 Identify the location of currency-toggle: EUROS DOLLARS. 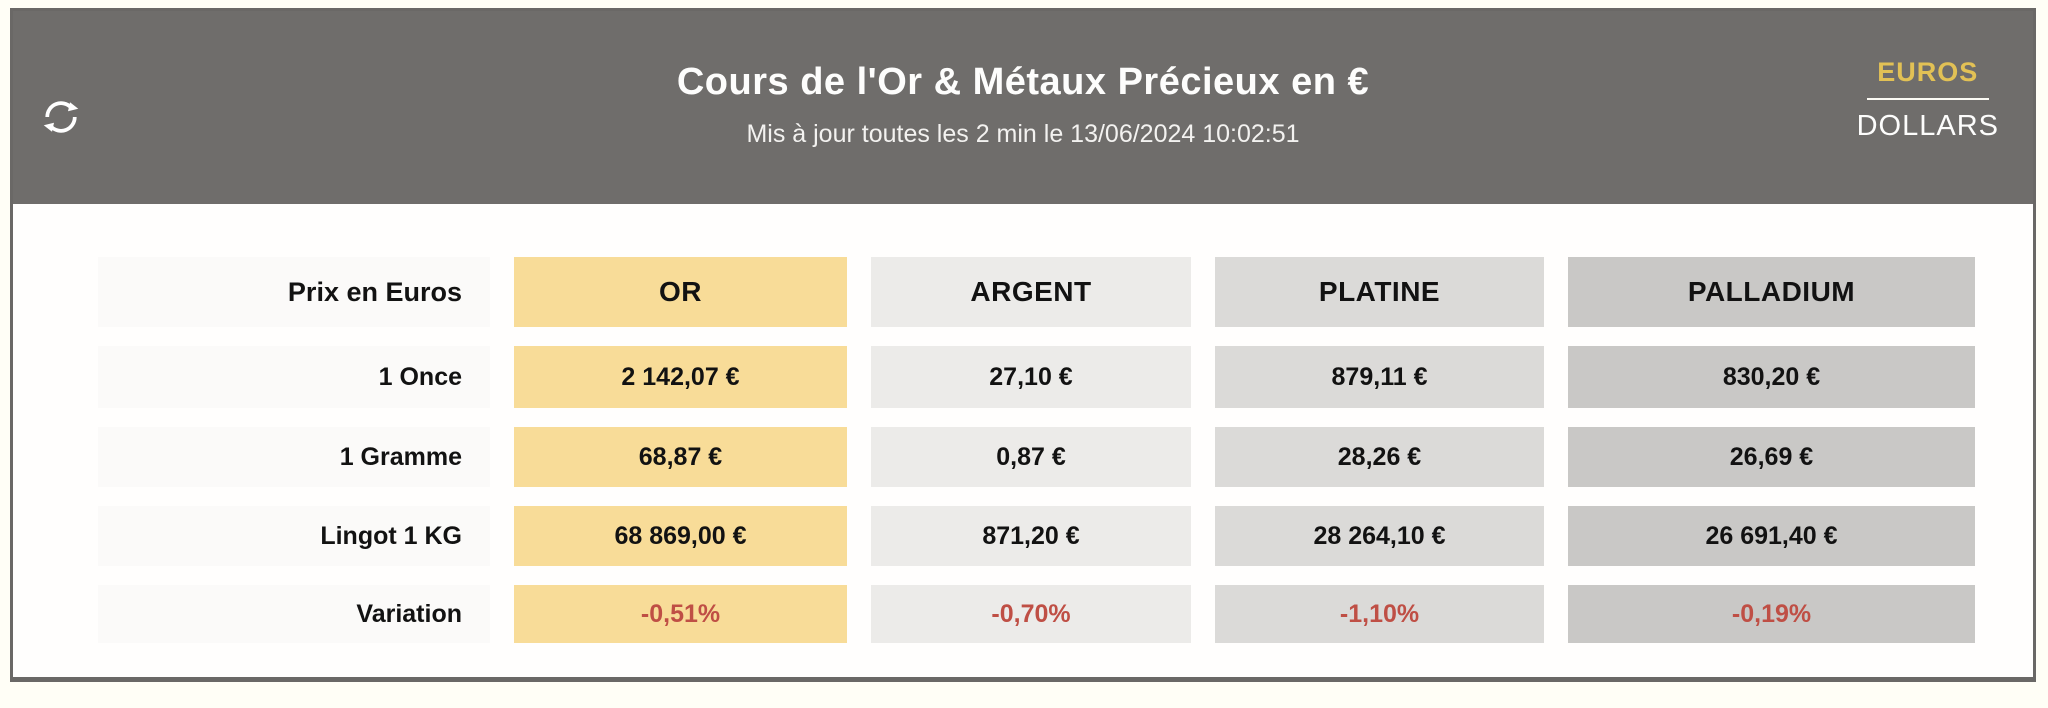
(1928, 100).